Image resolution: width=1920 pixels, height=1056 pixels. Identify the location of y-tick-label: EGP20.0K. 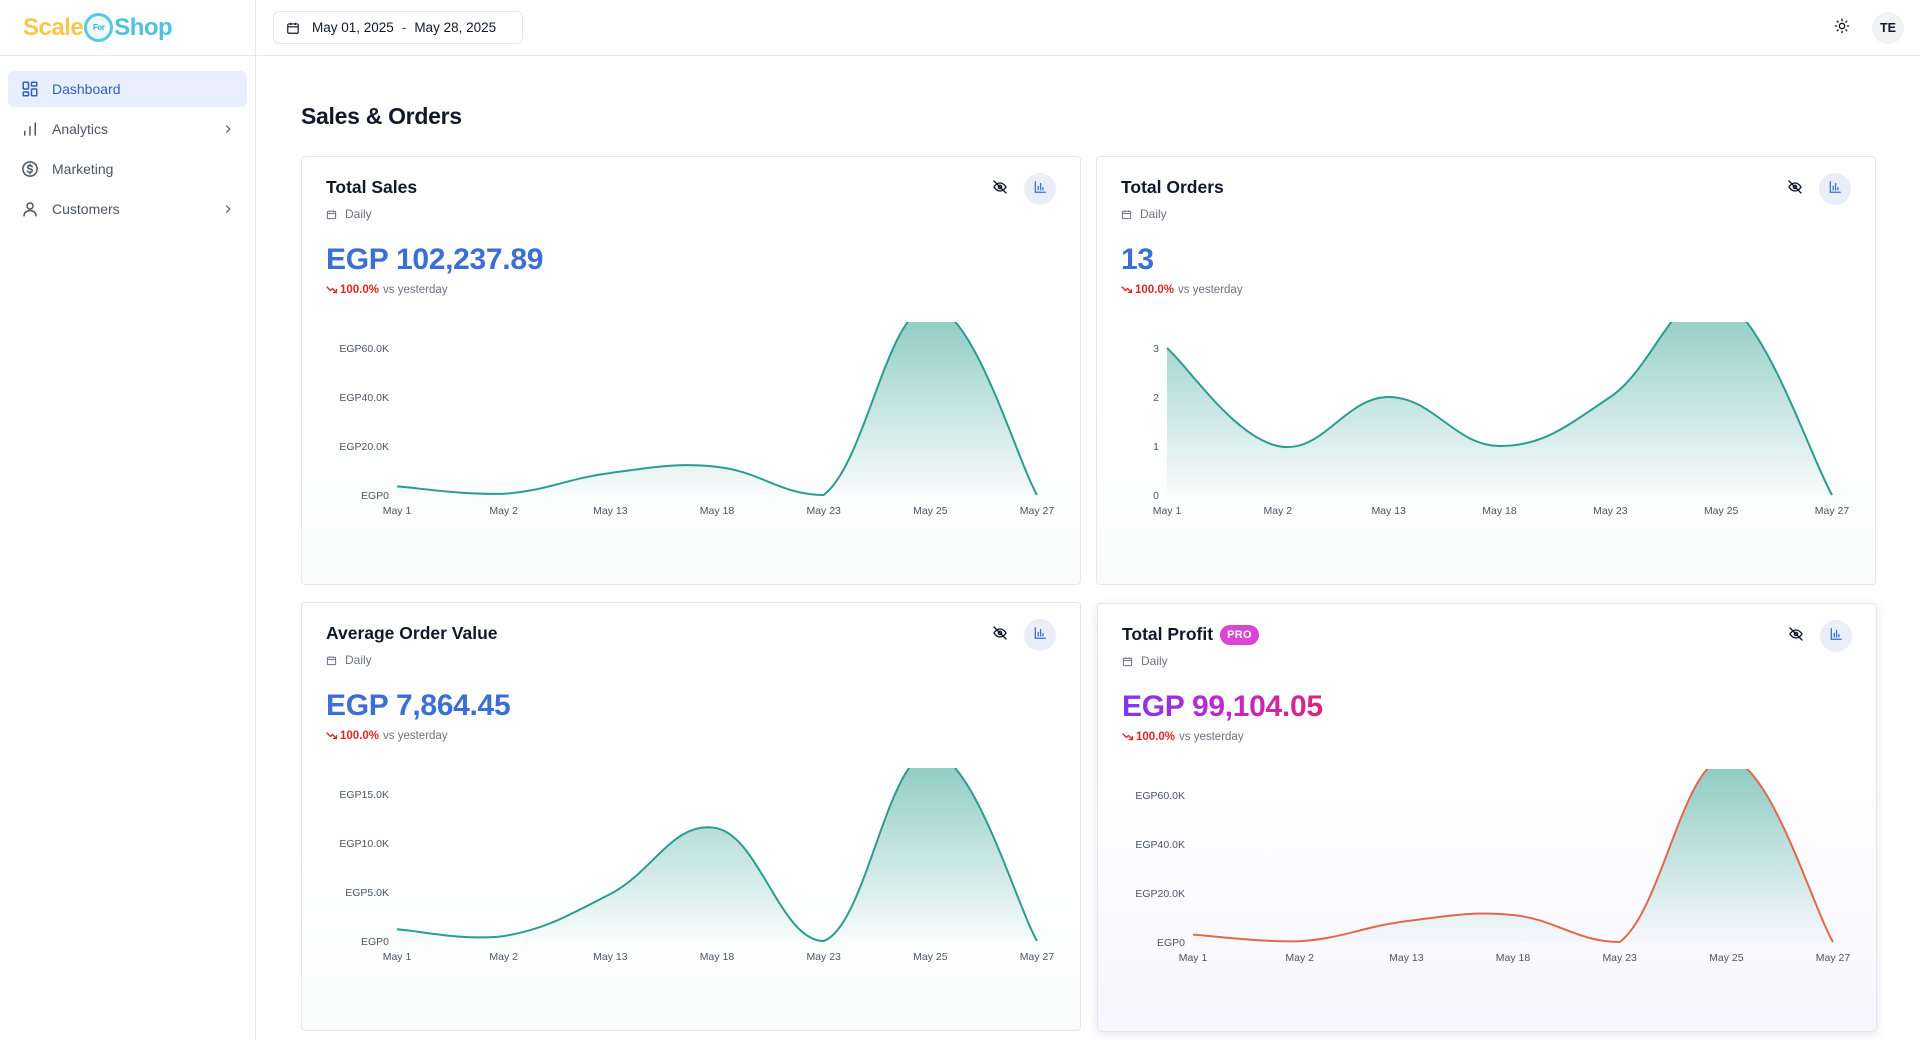
(1160, 894).